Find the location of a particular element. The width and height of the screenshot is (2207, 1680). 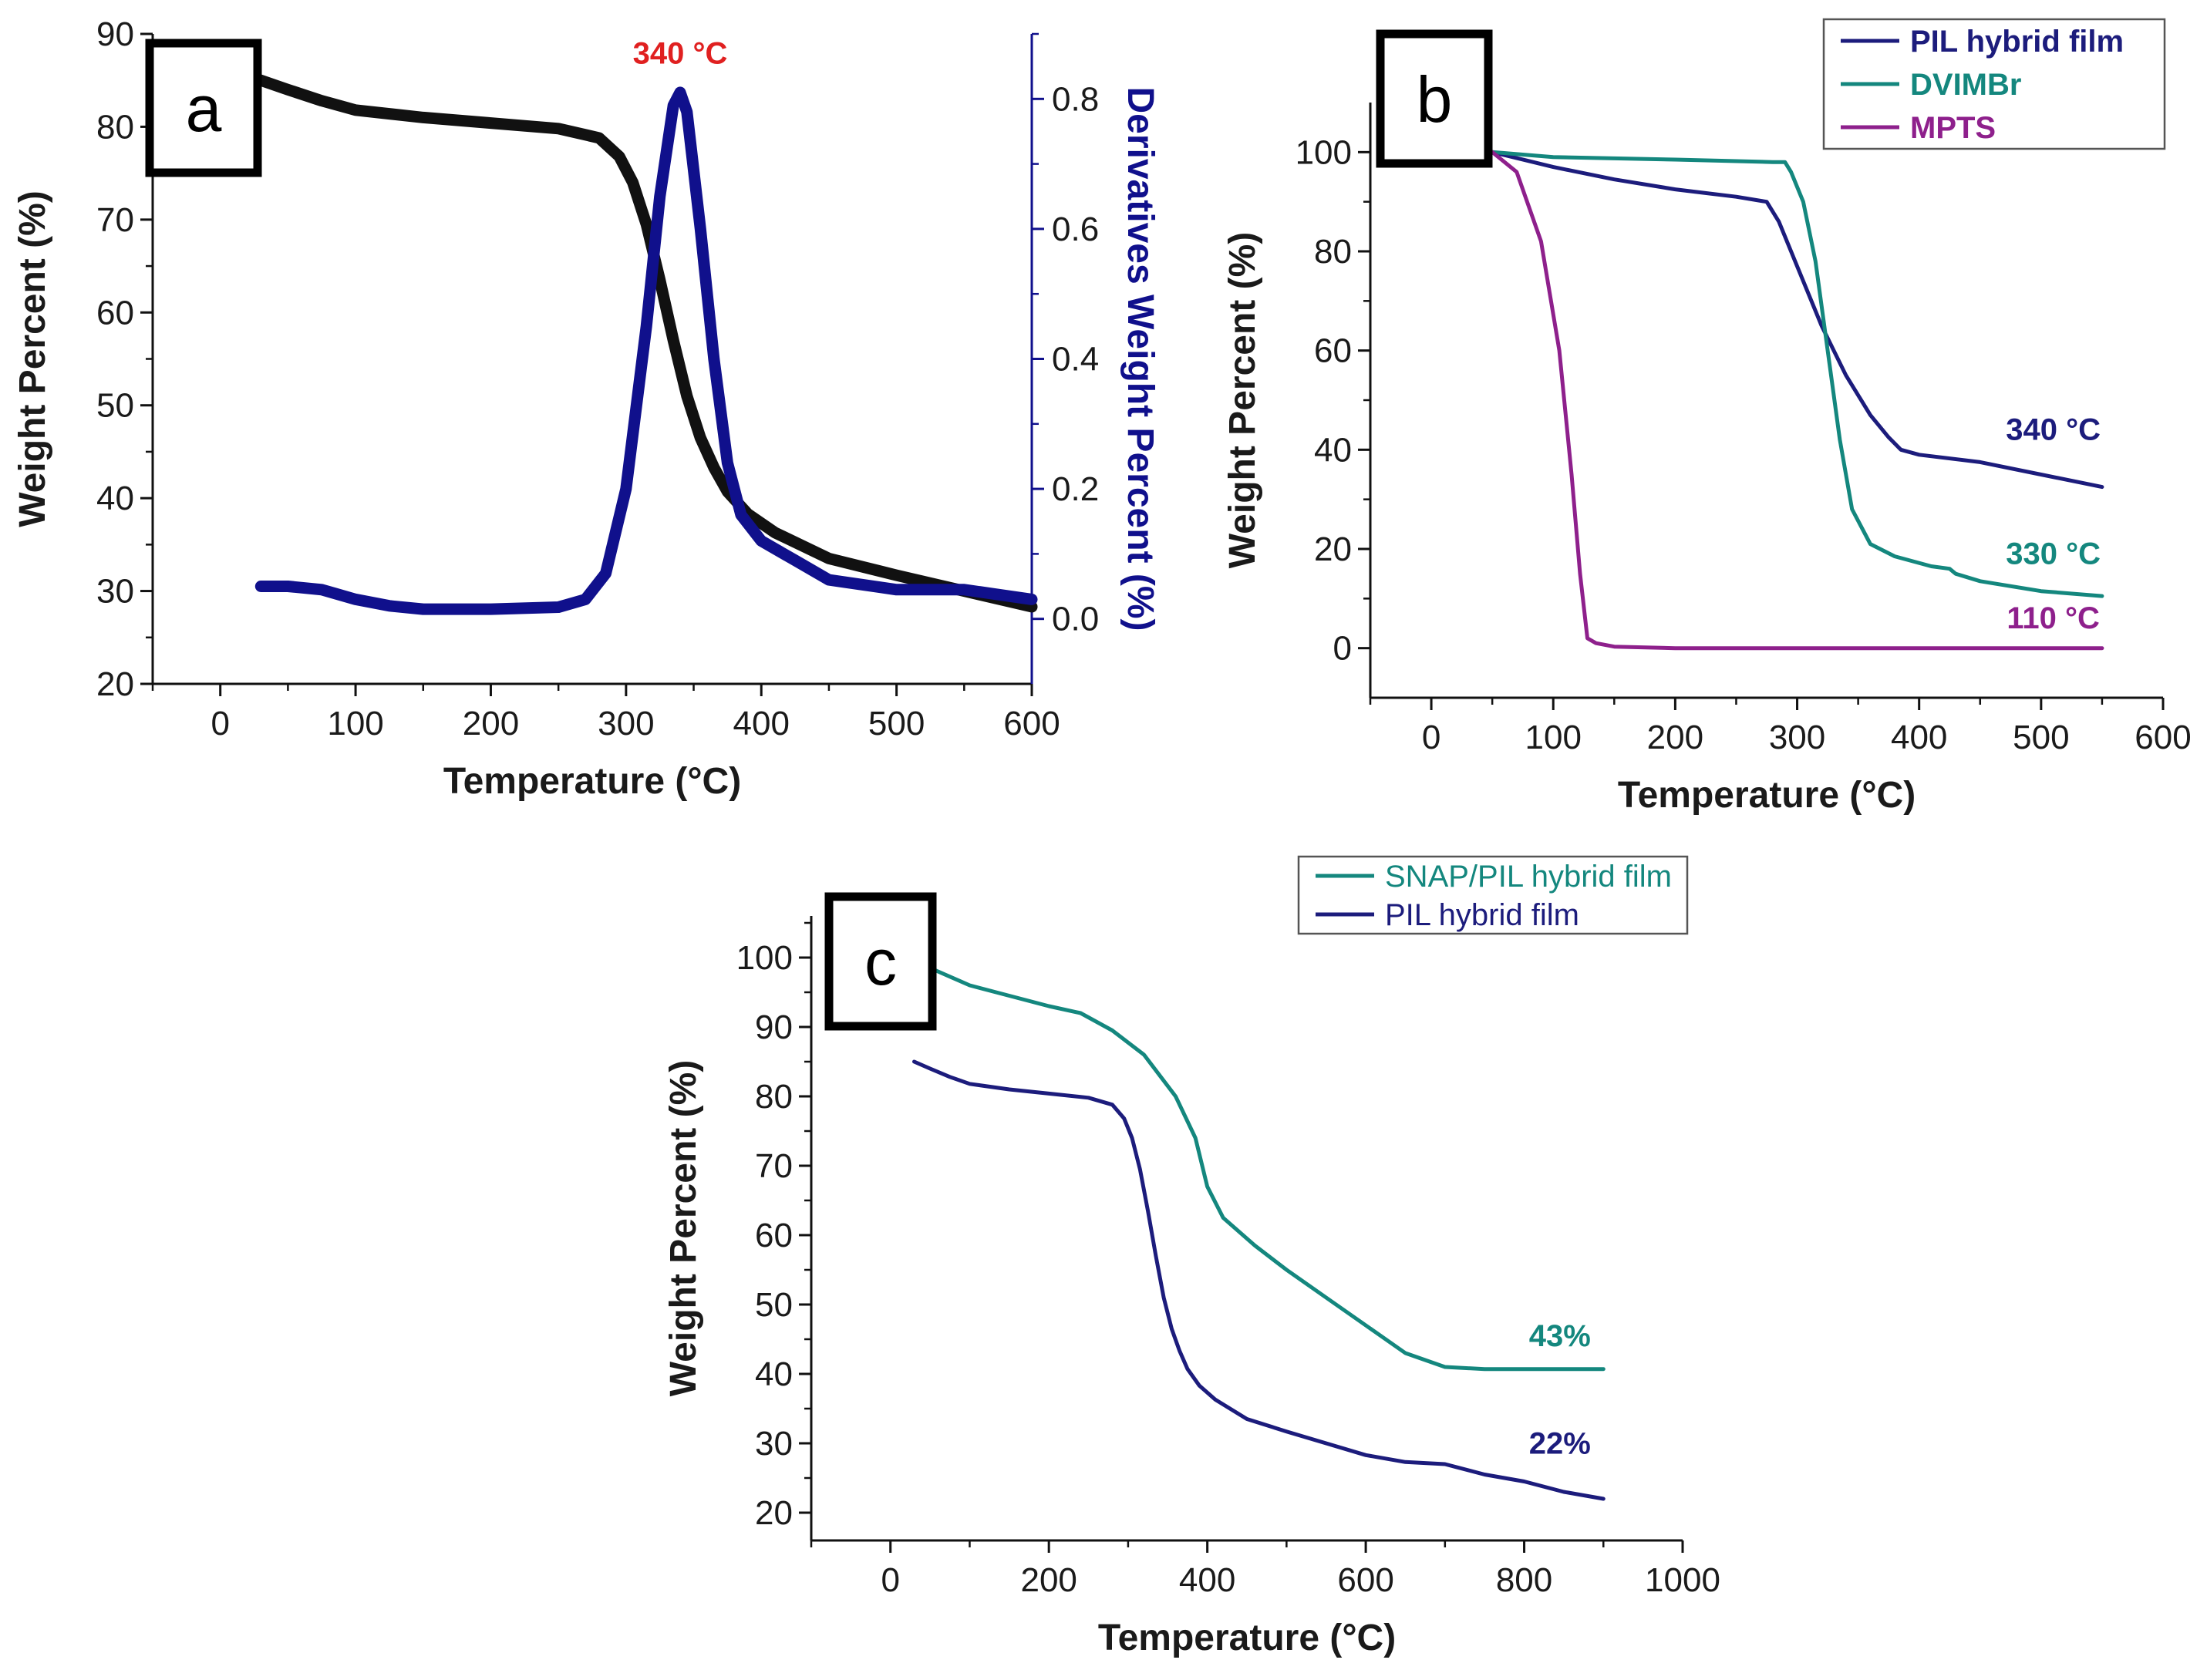

legend-entry: MPTS is located at coordinates (1953, 128).